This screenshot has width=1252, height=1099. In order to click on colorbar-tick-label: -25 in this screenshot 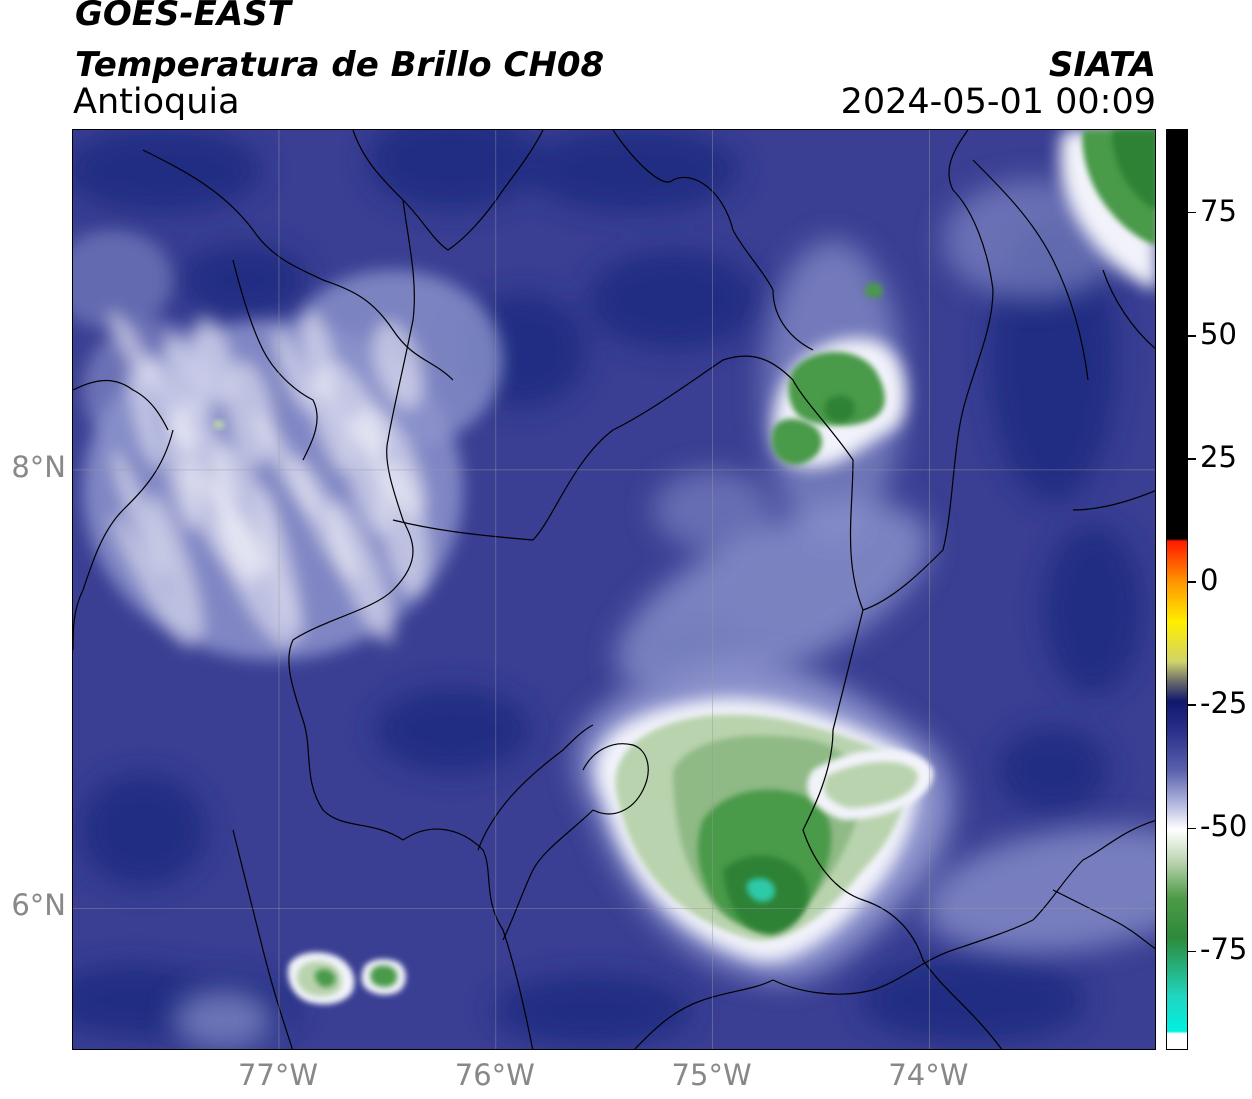, I will do `click(1224, 703)`.